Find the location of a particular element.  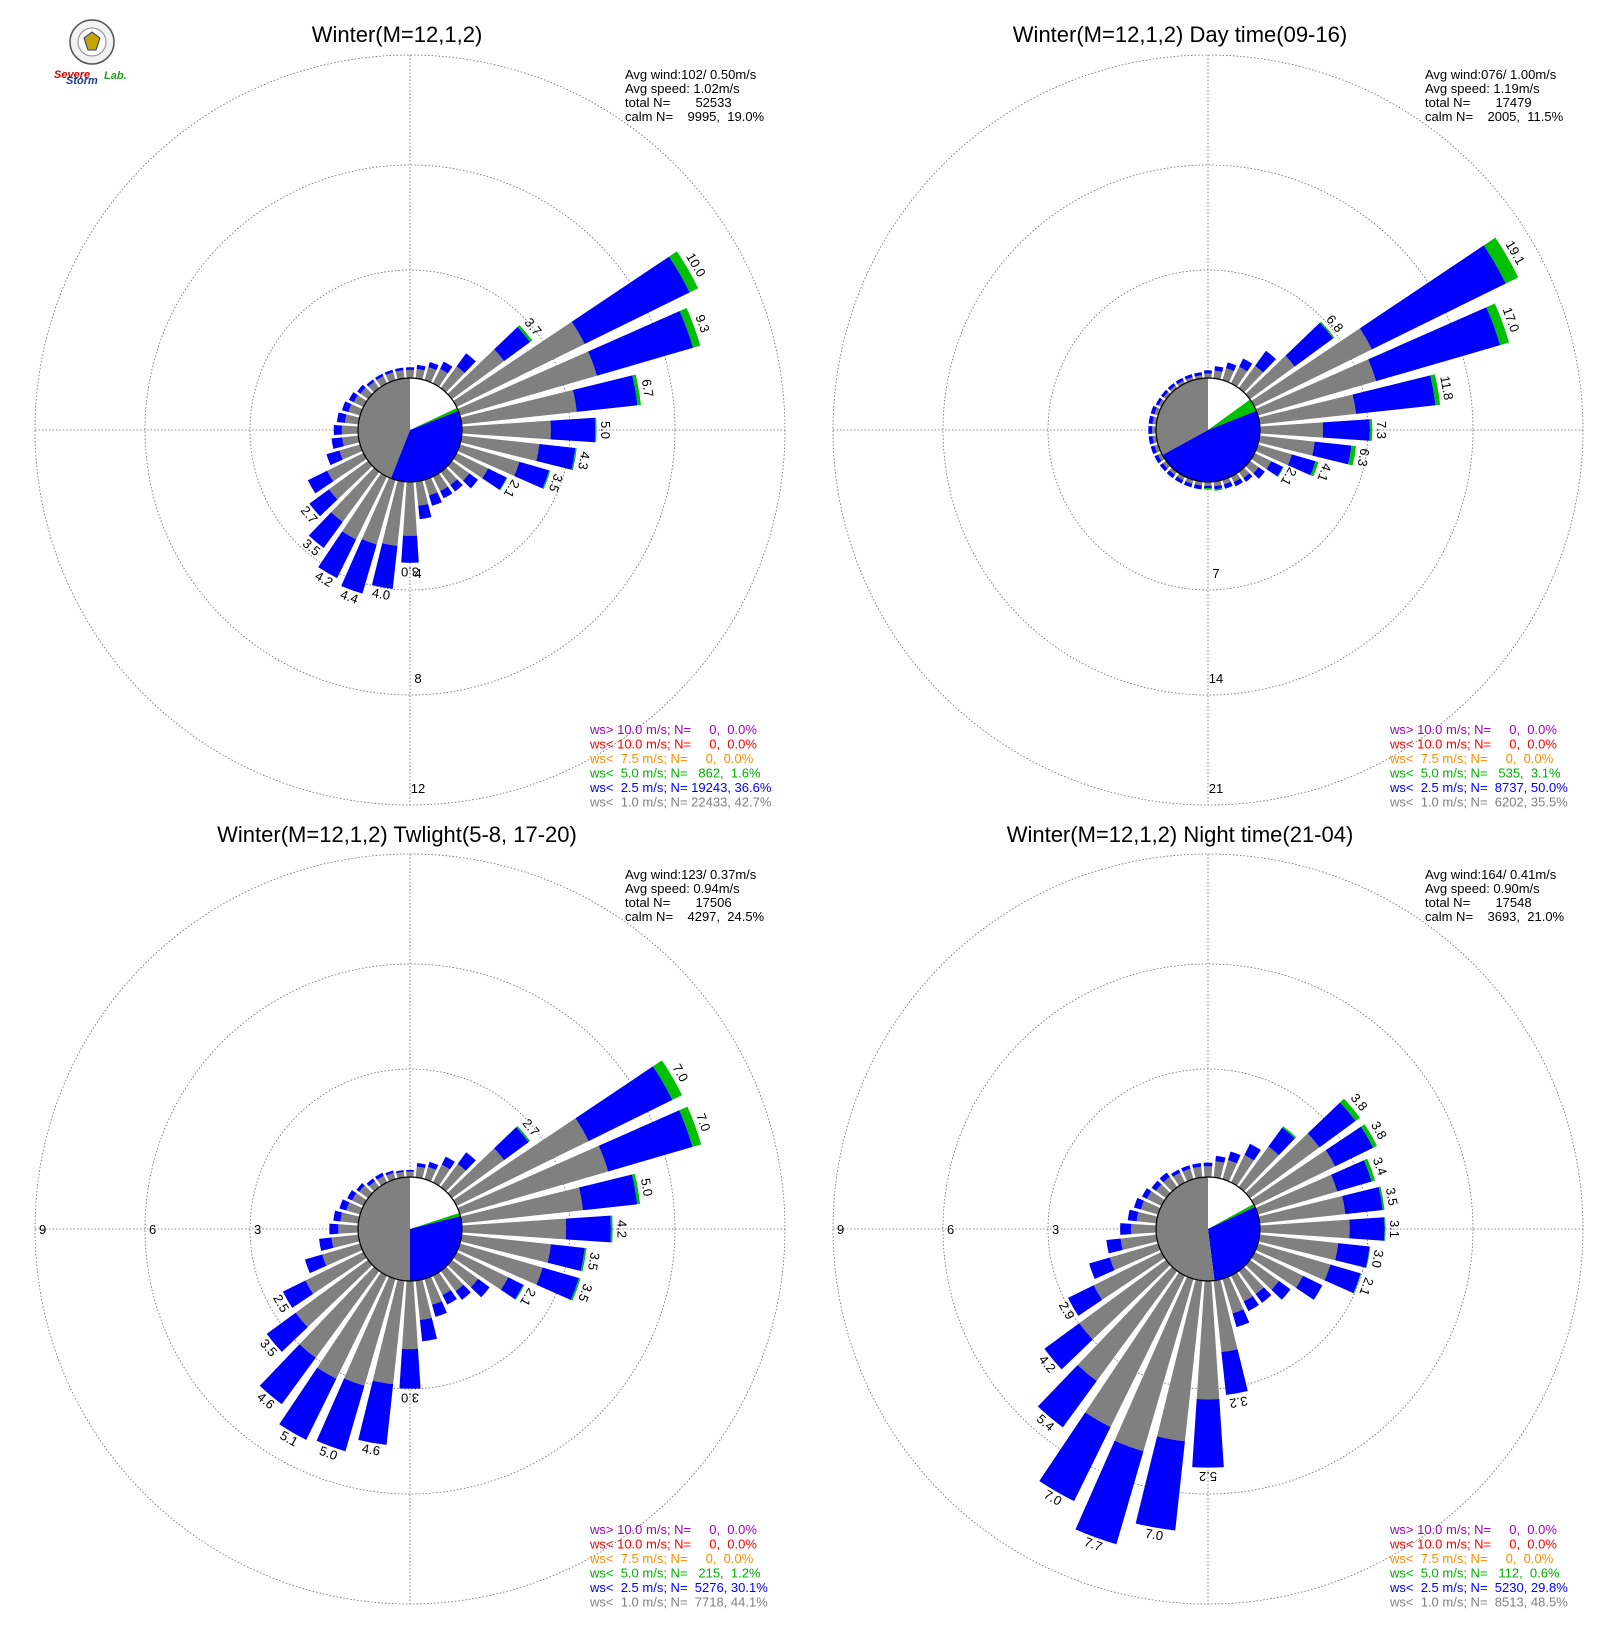

info-line: total N= 52533 is located at coordinates (678, 102).